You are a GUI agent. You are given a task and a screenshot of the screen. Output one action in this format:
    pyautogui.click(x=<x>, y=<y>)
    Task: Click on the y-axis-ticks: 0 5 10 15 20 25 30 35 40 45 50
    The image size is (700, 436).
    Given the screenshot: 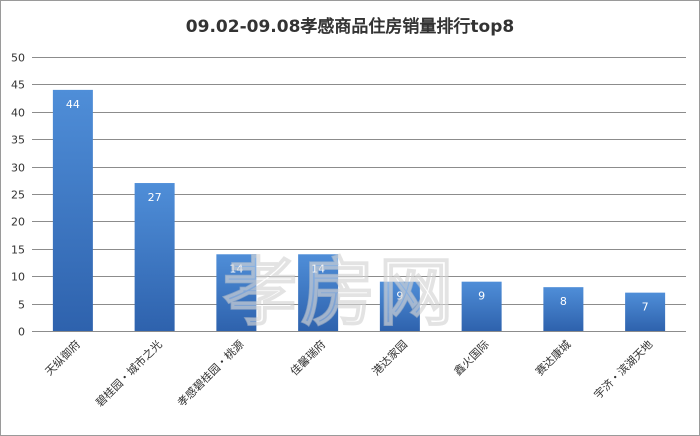 What is the action you would take?
    pyautogui.click(x=18, y=195)
    